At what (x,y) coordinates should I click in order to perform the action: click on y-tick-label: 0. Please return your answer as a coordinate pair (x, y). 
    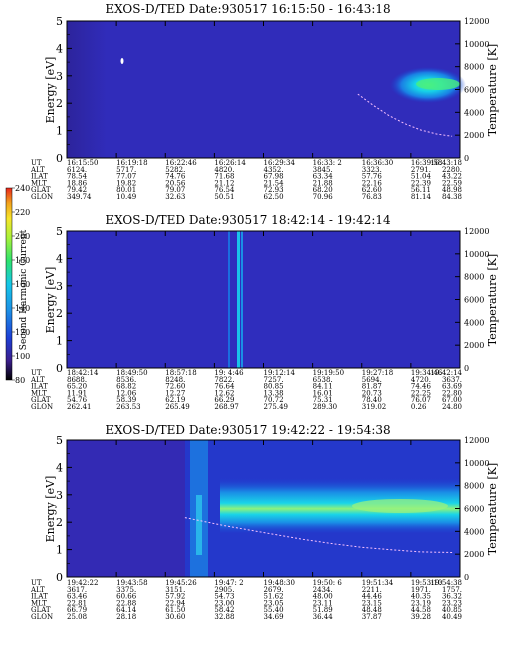
    Looking at the image, I should click on (59, 368).